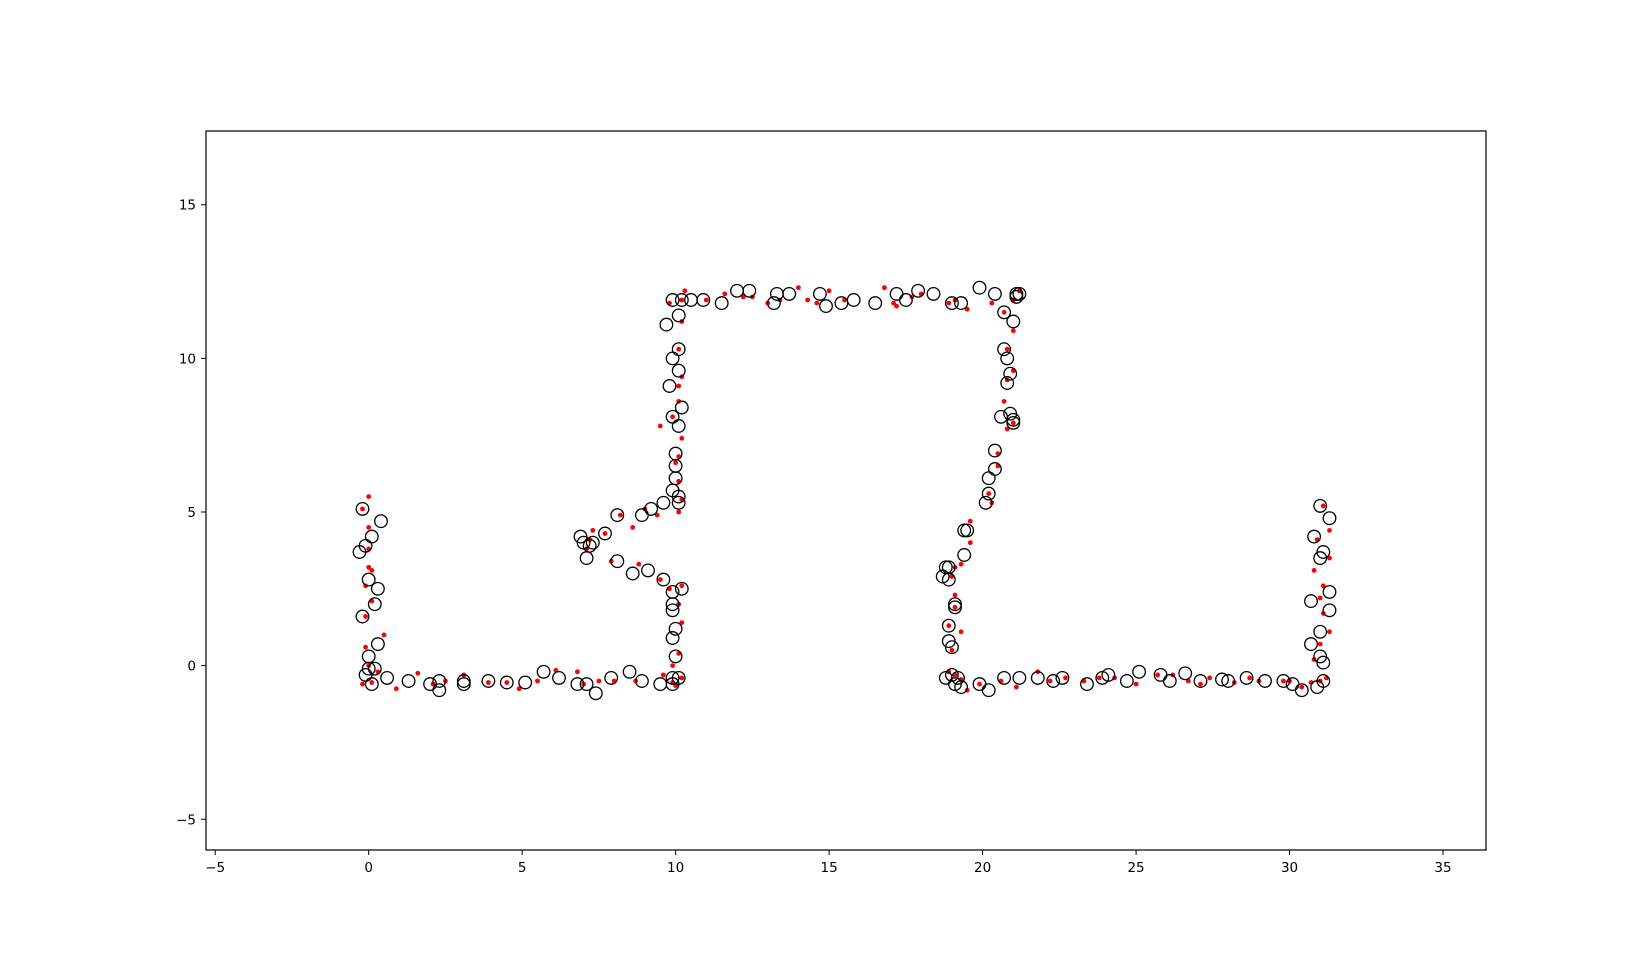  I want to click on x-tick-label: 0, so click(368, 868).